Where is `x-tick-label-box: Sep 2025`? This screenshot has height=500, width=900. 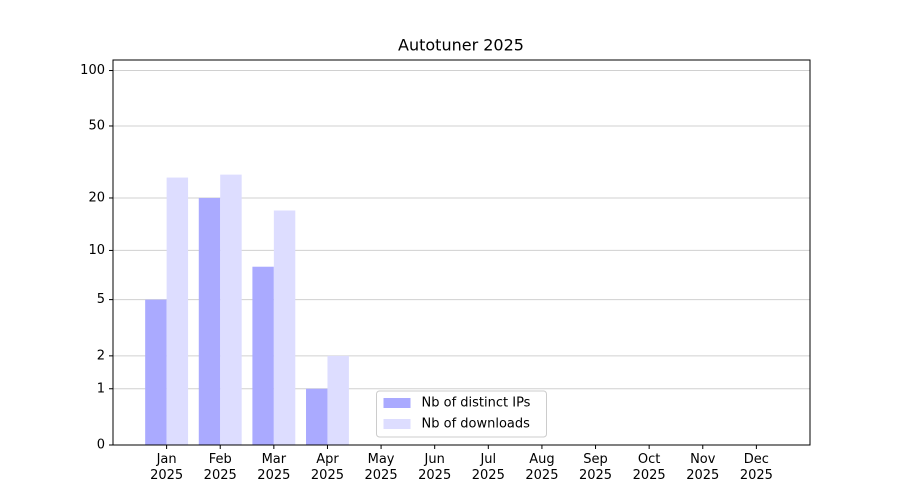 x-tick-label-box: Sep 2025 is located at coordinates (595, 467).